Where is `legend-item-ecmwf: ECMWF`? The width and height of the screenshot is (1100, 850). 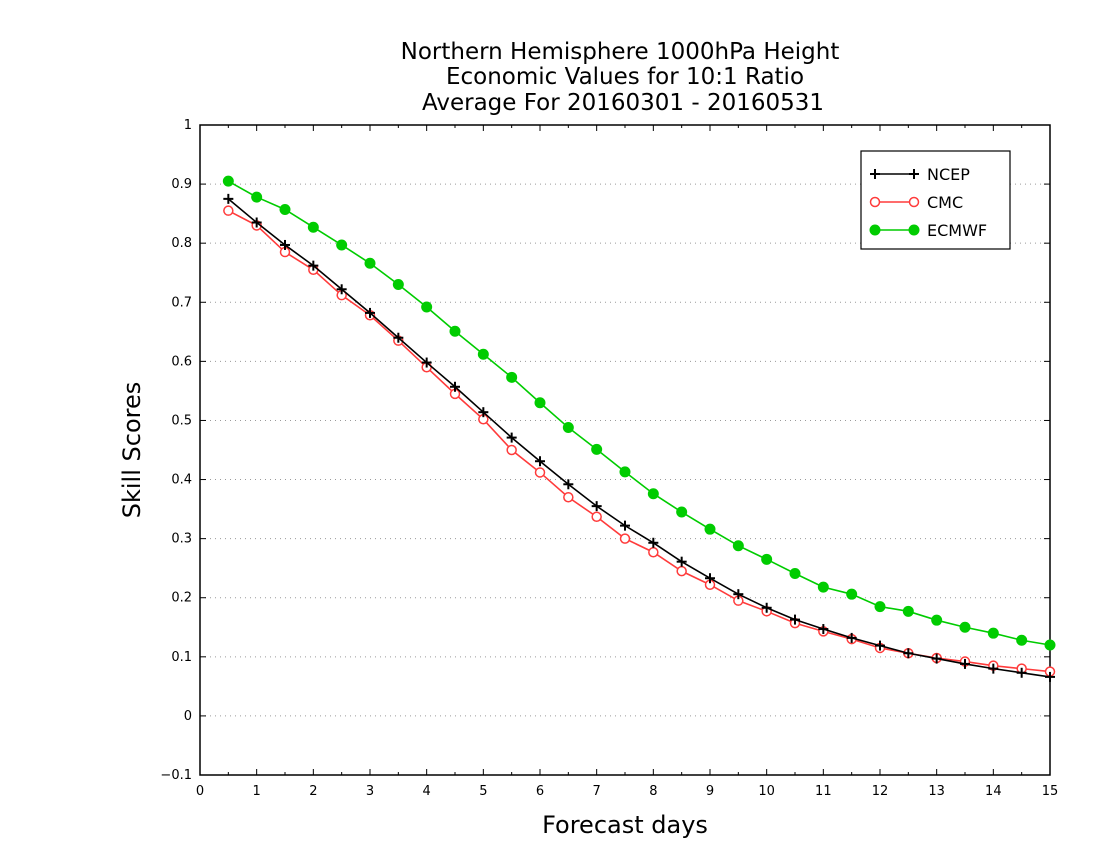 legend-item-ecmwf: ECMWF is located at coordinates (928, 230).